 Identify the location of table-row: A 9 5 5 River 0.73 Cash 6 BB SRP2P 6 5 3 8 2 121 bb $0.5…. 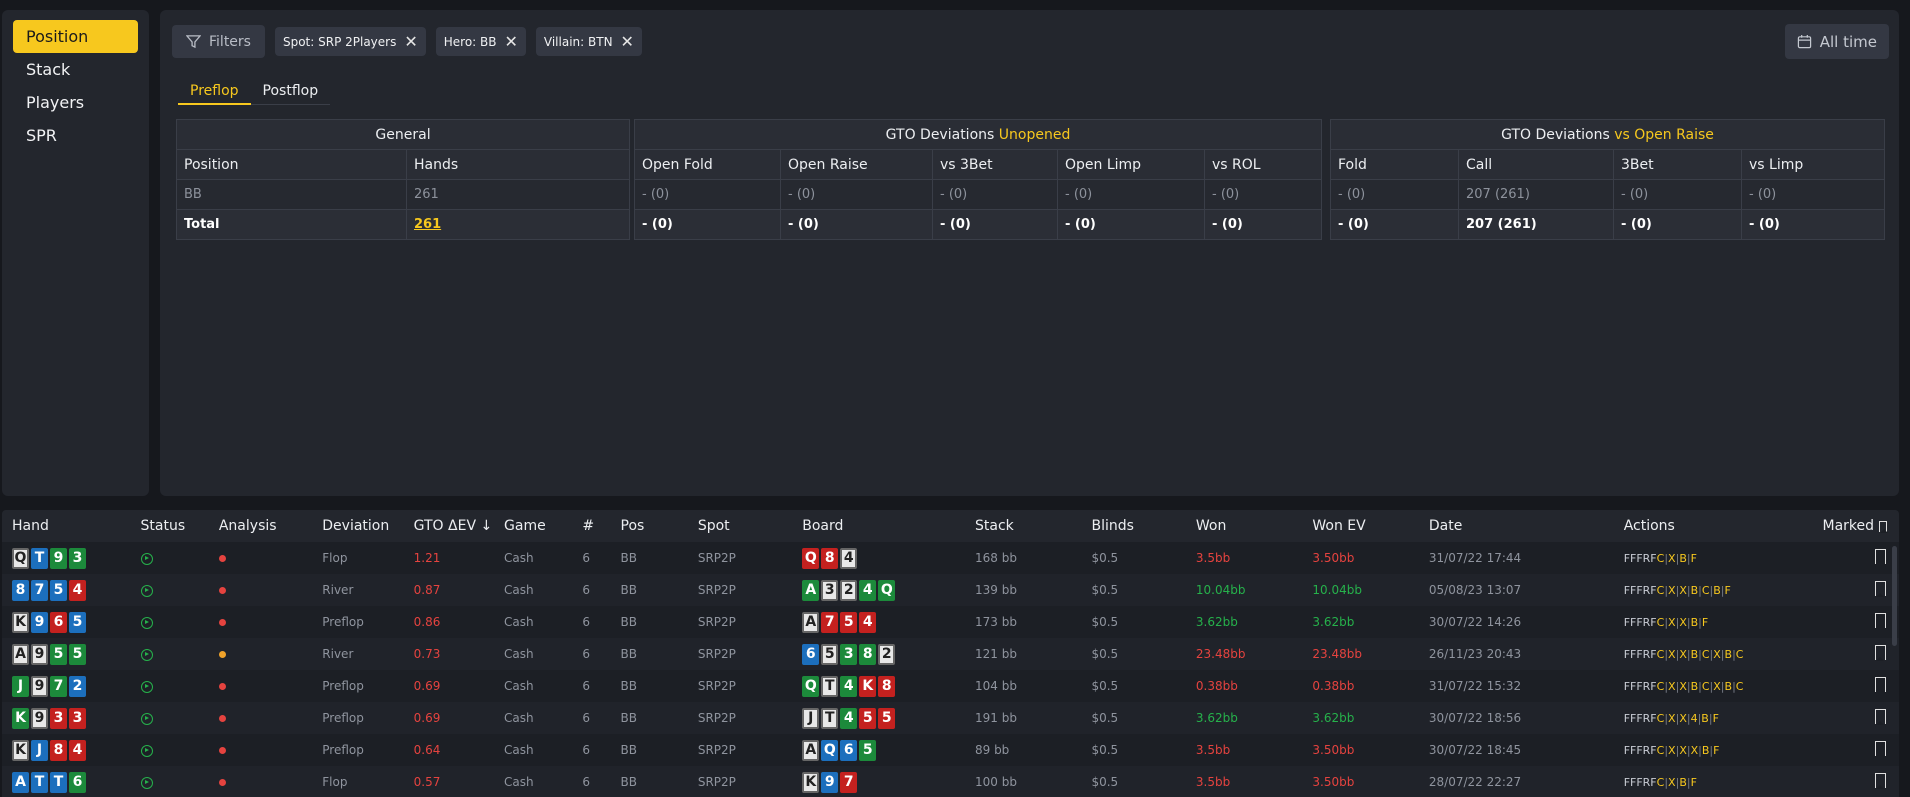
(950, 654).